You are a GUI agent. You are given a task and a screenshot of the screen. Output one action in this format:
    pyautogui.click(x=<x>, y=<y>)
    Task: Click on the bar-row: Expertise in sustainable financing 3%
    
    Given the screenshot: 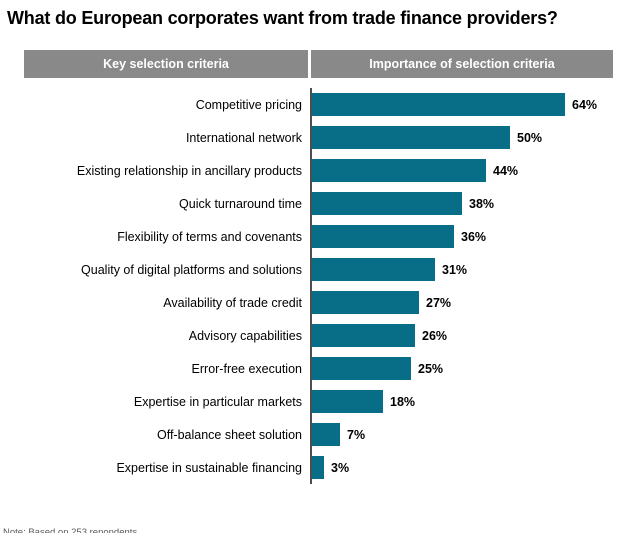 What is the action you would take?
    pyautogui.click(x=322, y=467)
    